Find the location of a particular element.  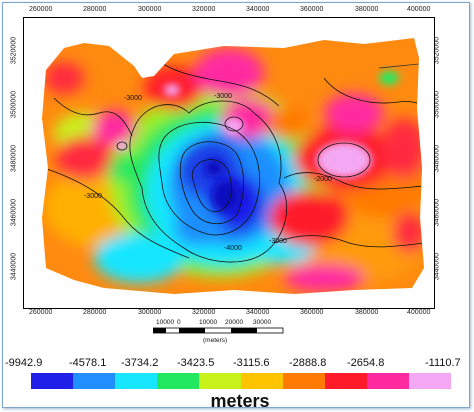

x-tick-top: 380000 is located at coordinates (367, 9).